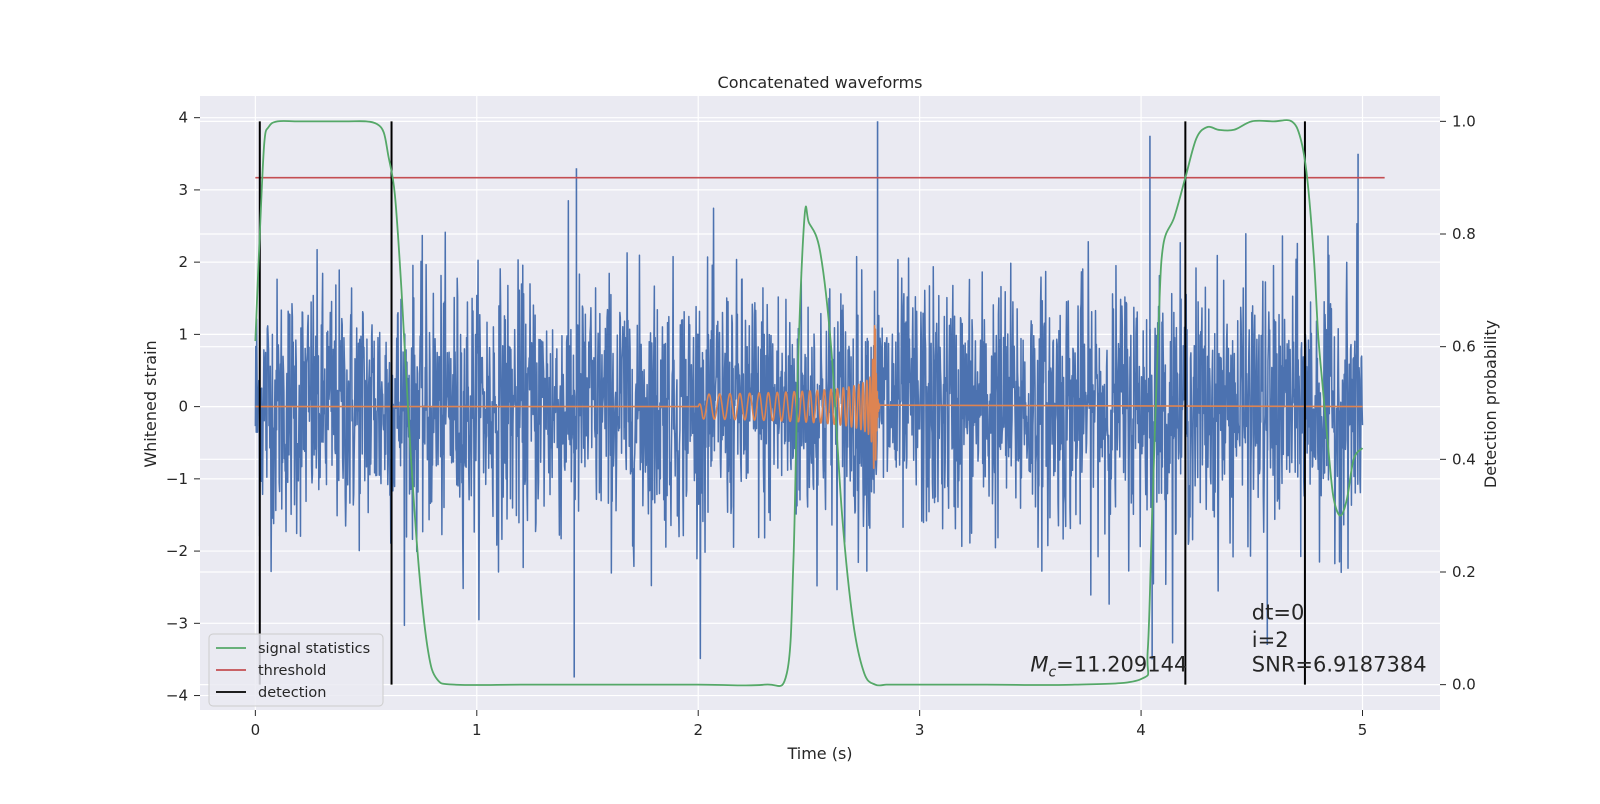 This screenshot has height=804, width=1600. I want to click on y-right-tick-label: 0.2, so click(1464, 572).